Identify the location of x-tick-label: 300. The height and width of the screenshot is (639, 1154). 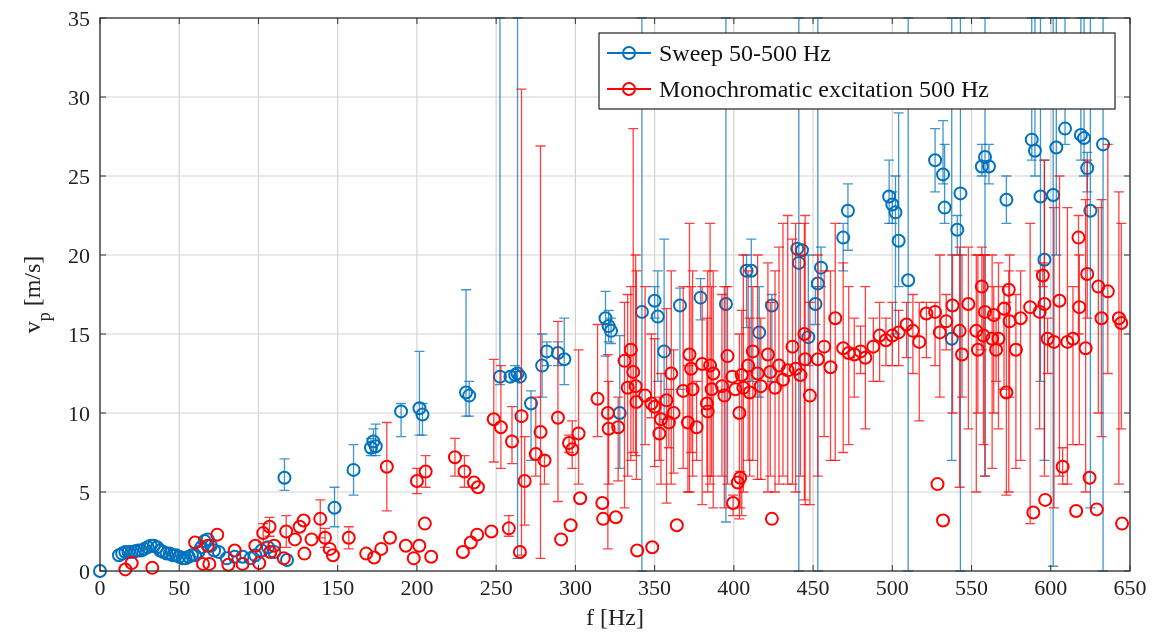
(575, 587).